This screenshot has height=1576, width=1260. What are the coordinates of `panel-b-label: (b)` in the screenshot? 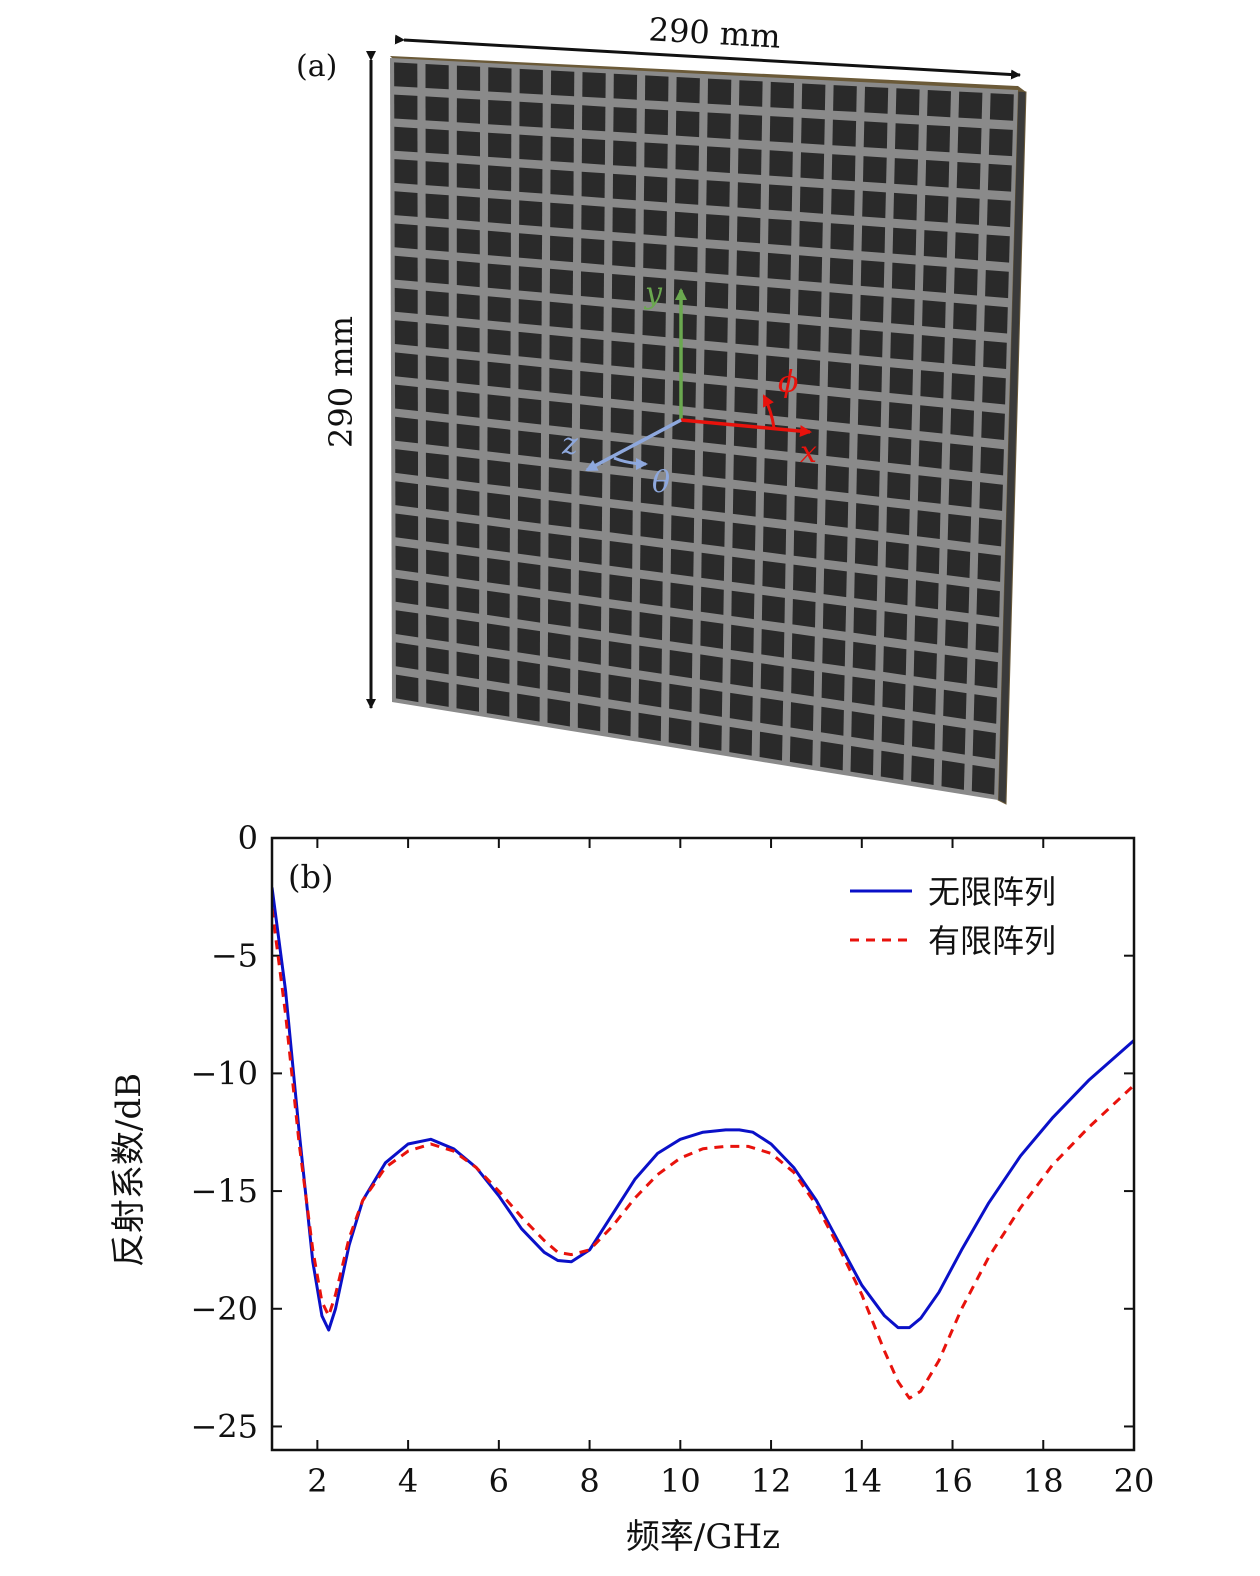 It's located at (310, 877).